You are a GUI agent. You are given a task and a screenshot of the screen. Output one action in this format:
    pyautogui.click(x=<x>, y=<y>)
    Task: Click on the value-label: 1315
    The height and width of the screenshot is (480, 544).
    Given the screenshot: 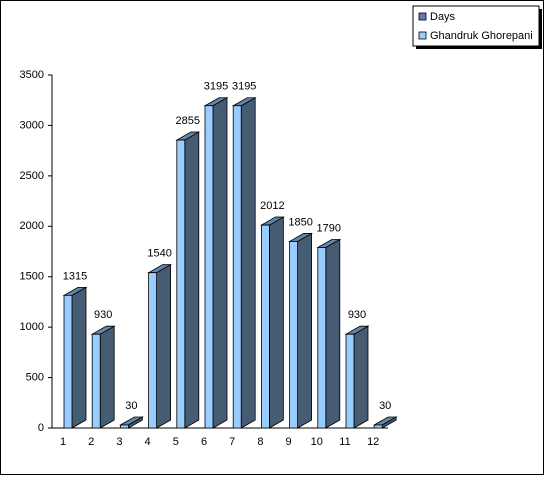 What is the action you would take?
    pyautogui.click(x=75, y=276)
    